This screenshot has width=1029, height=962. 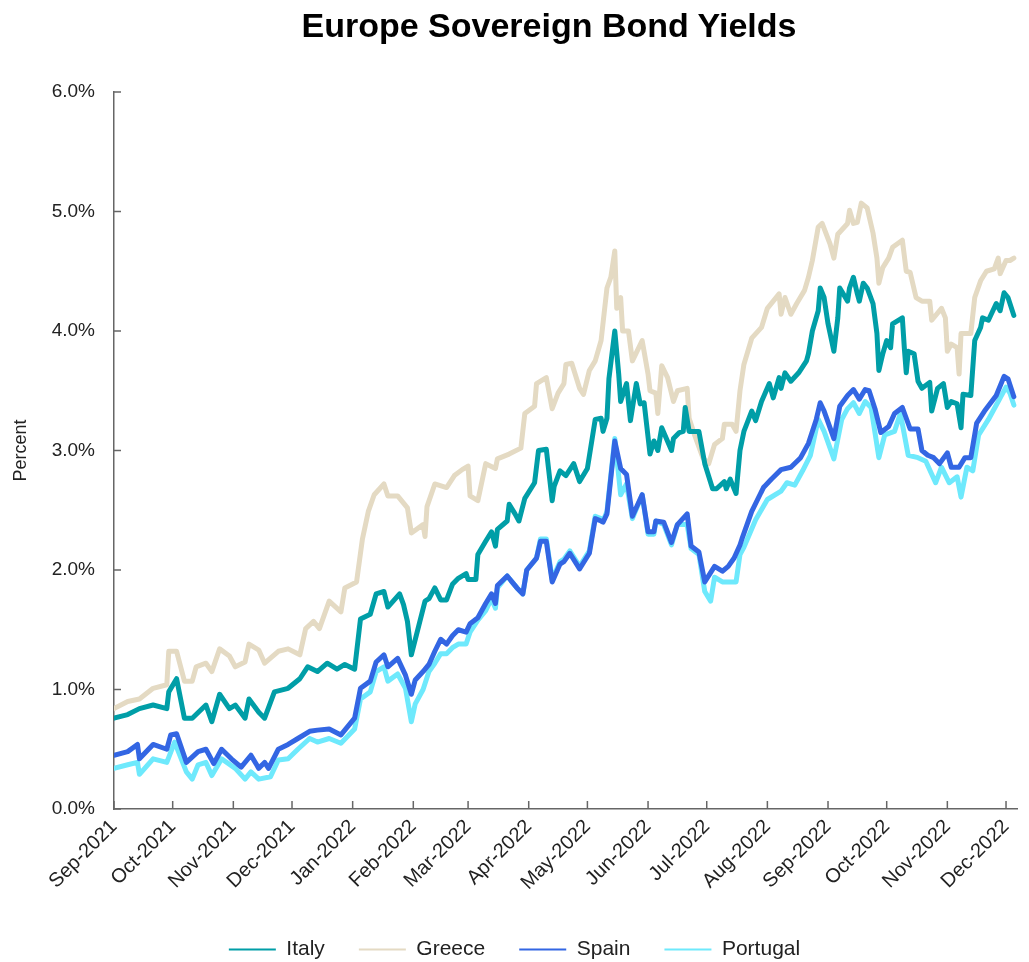 I want to click on y-axis-title: Percent, so click(x=19, y=450).